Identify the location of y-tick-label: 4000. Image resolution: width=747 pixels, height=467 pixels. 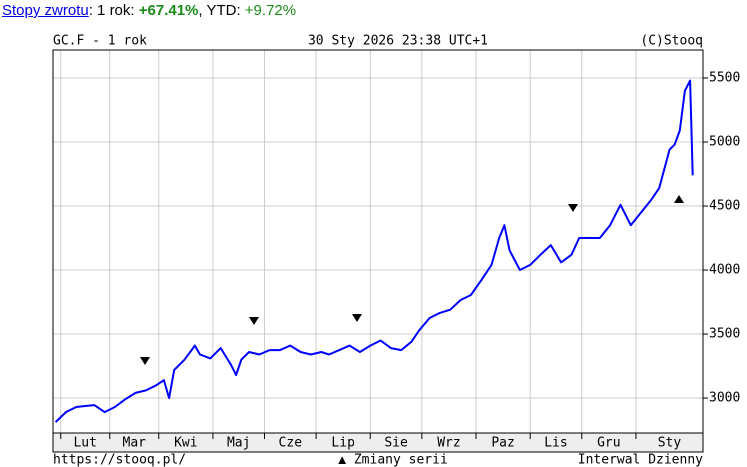
(724, 270).